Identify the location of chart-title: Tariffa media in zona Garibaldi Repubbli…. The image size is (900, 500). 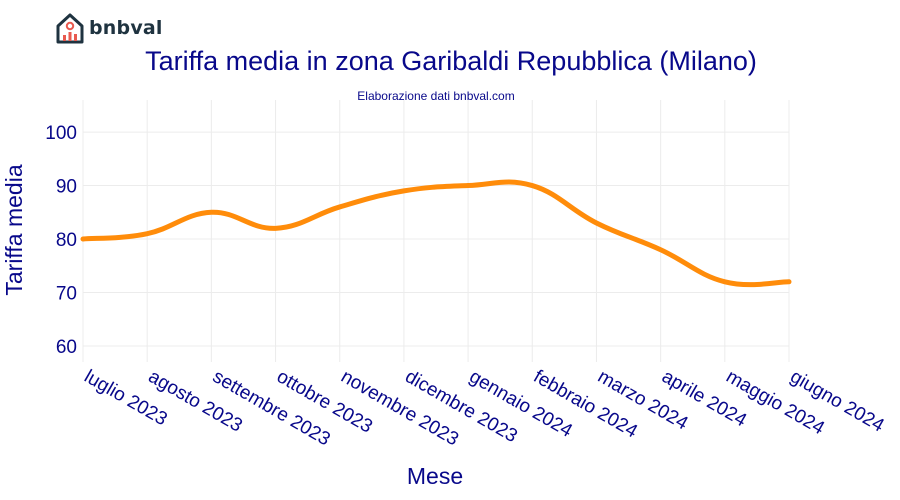
(451, 61).